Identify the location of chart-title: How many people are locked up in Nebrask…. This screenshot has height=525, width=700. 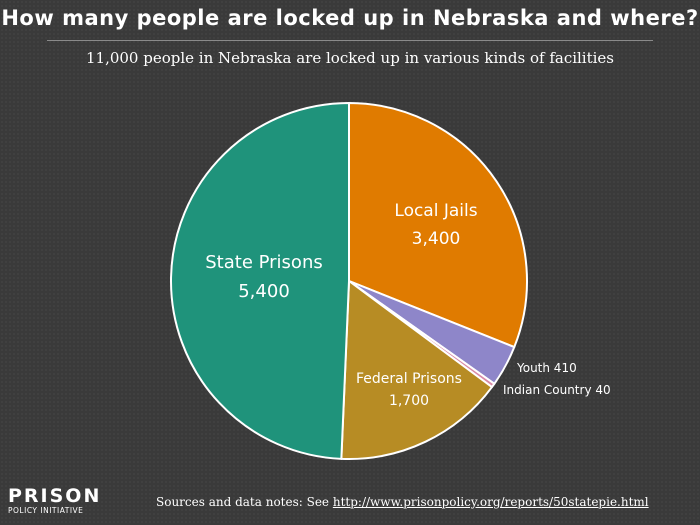
(350, 18).